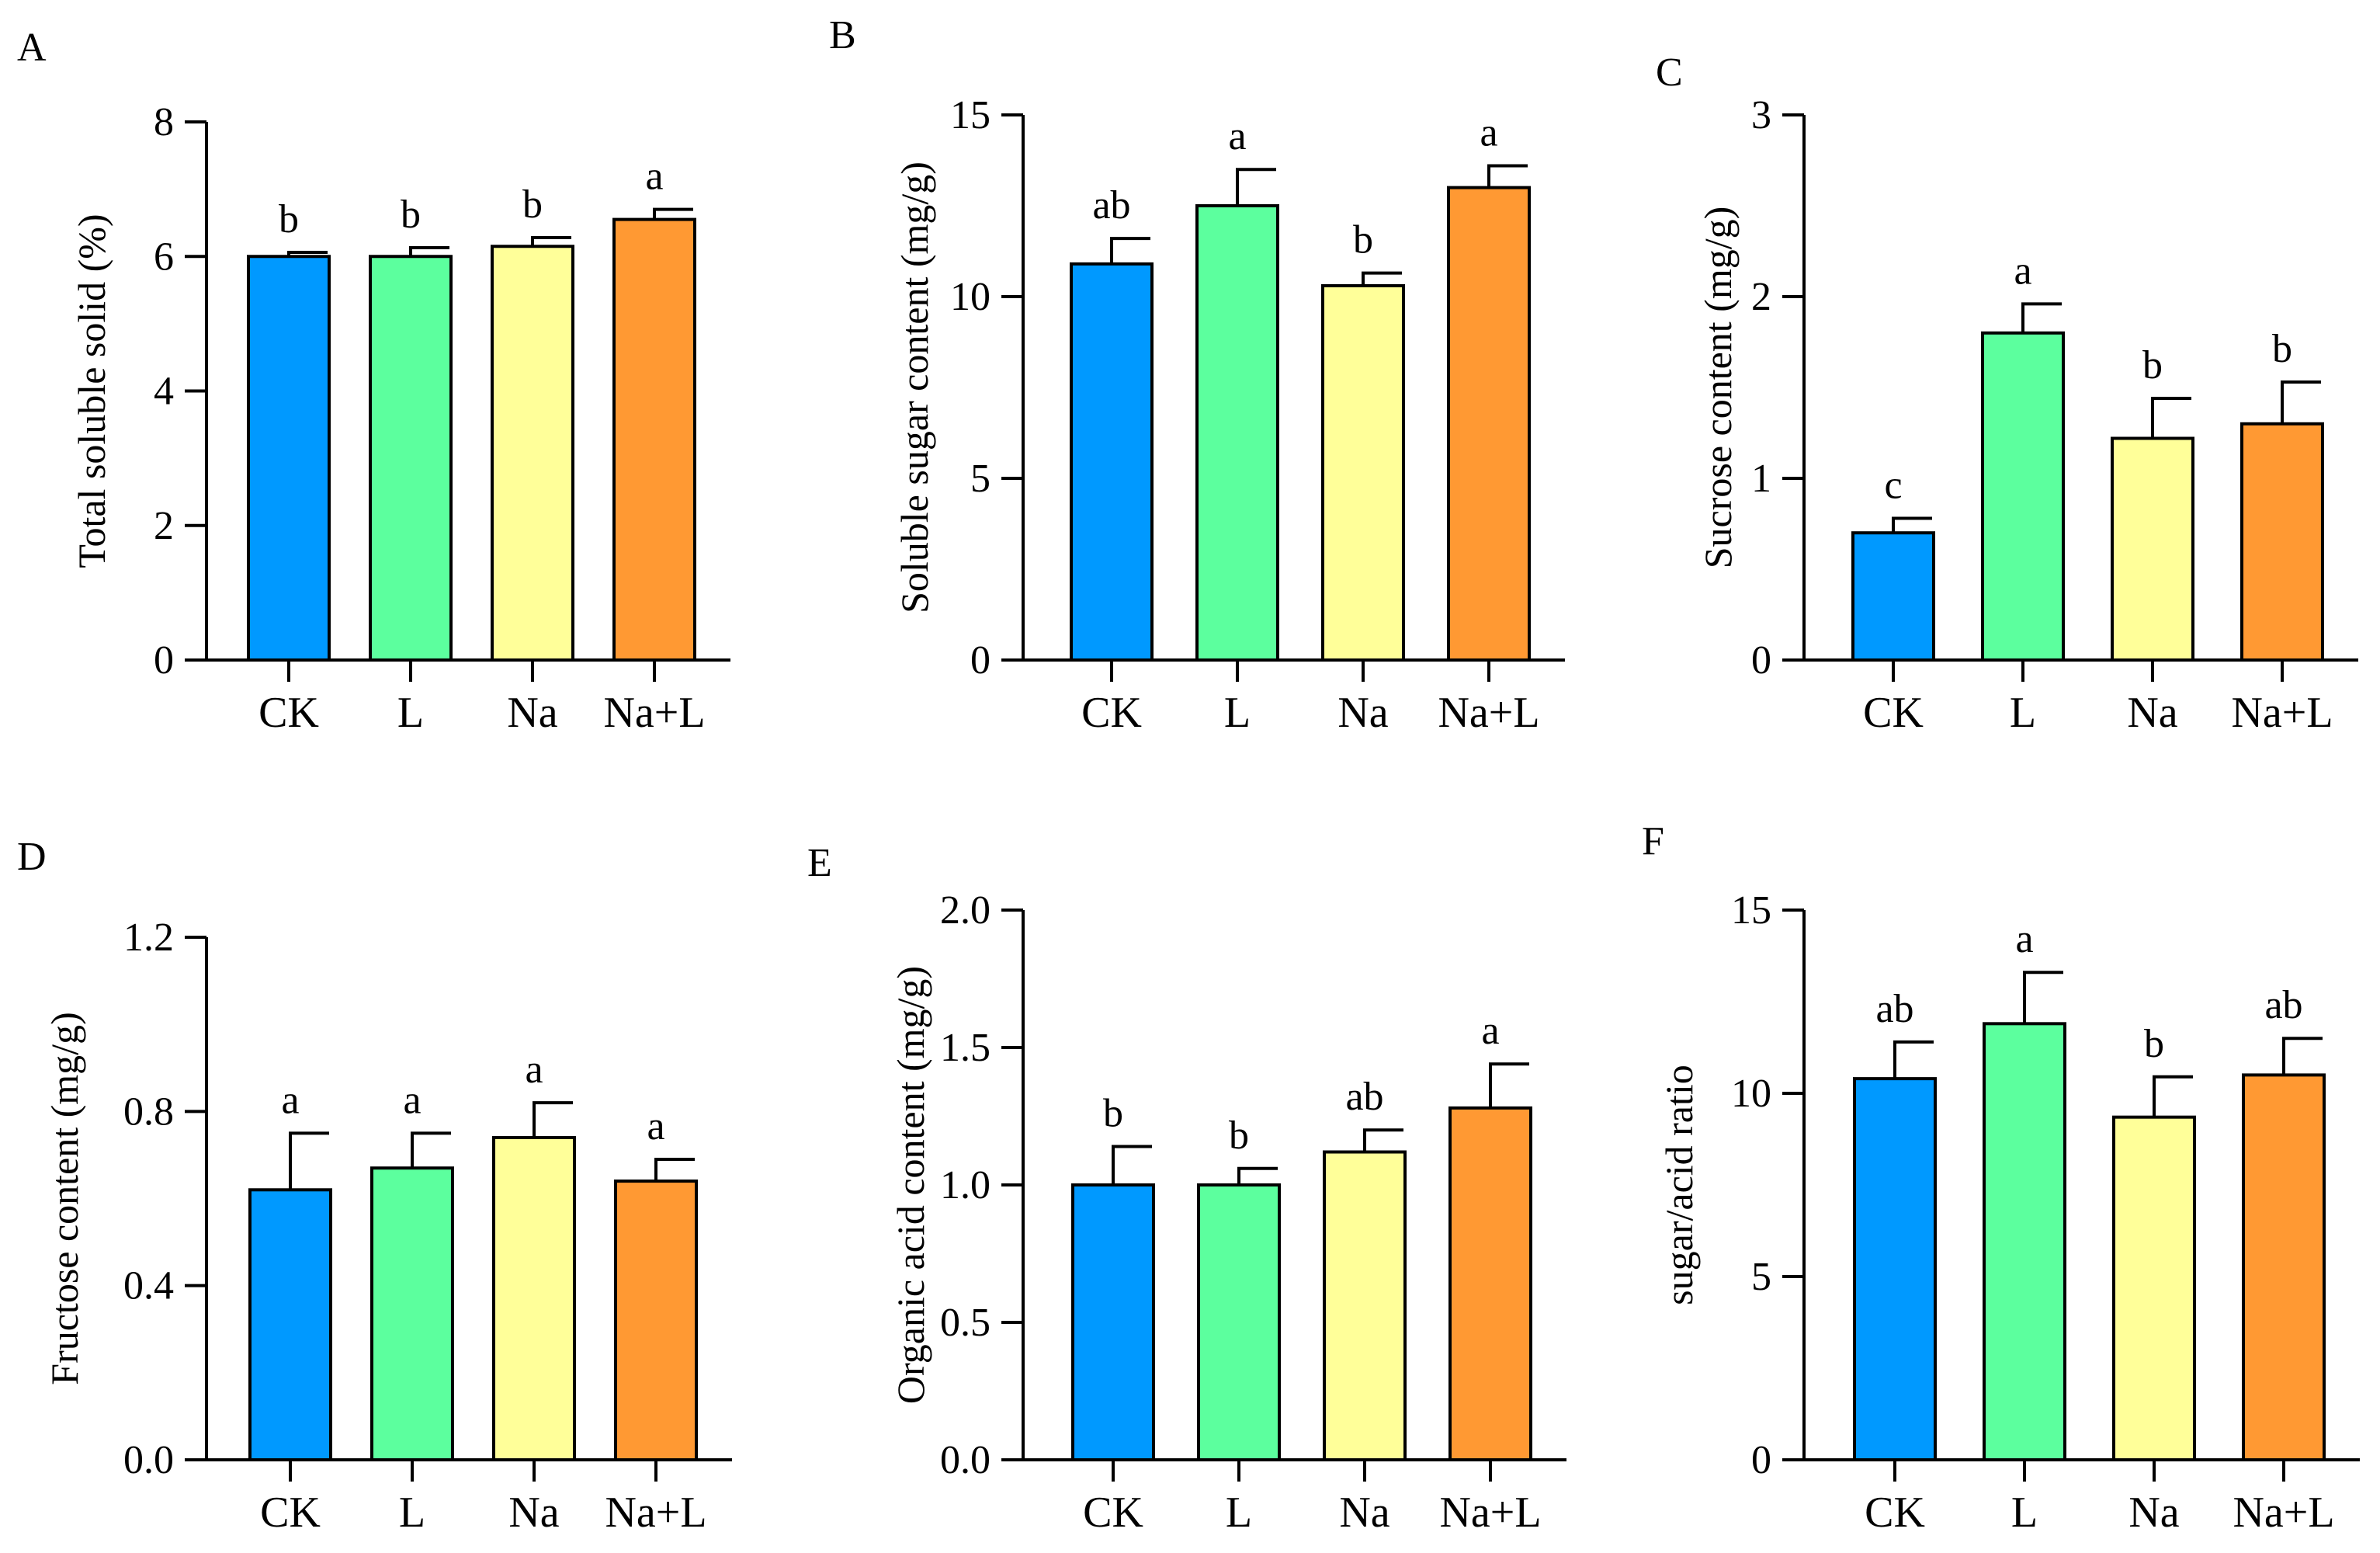 Image resolution: width=2380 pixels, height=1553 pixels. Describe the element at coordinates (966, 1185) in the screenshot. I see `y-tick-label: 1.0` at that location.